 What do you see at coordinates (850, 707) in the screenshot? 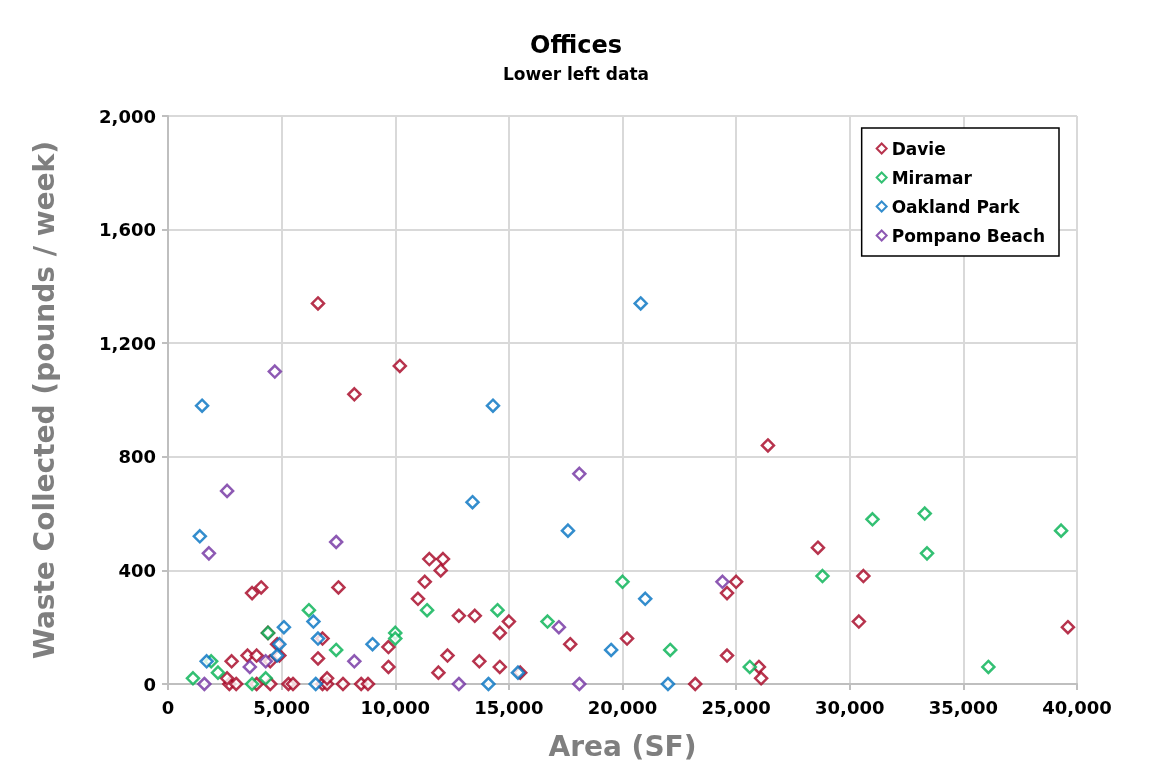
I see `x-tick-label: 30,000` at bounding box center [850, 707].